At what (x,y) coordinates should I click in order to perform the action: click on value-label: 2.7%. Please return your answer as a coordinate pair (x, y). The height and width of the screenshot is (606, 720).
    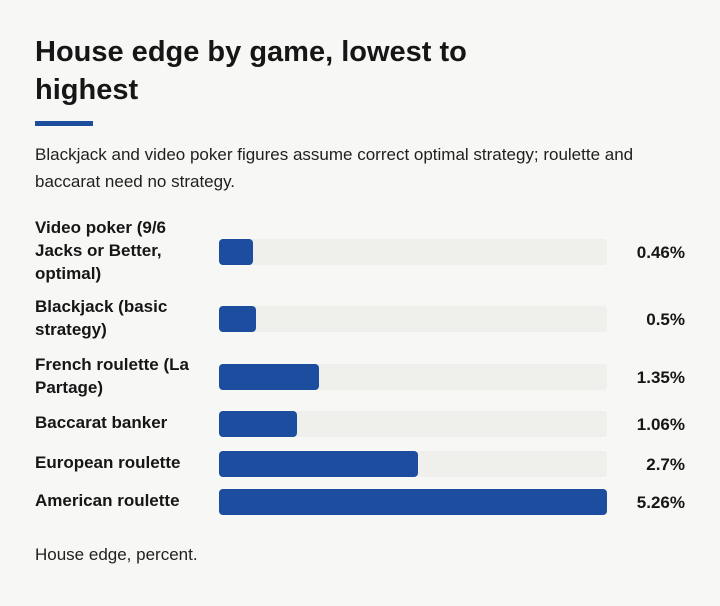
    Looking at the image, I should click on (665, 464).